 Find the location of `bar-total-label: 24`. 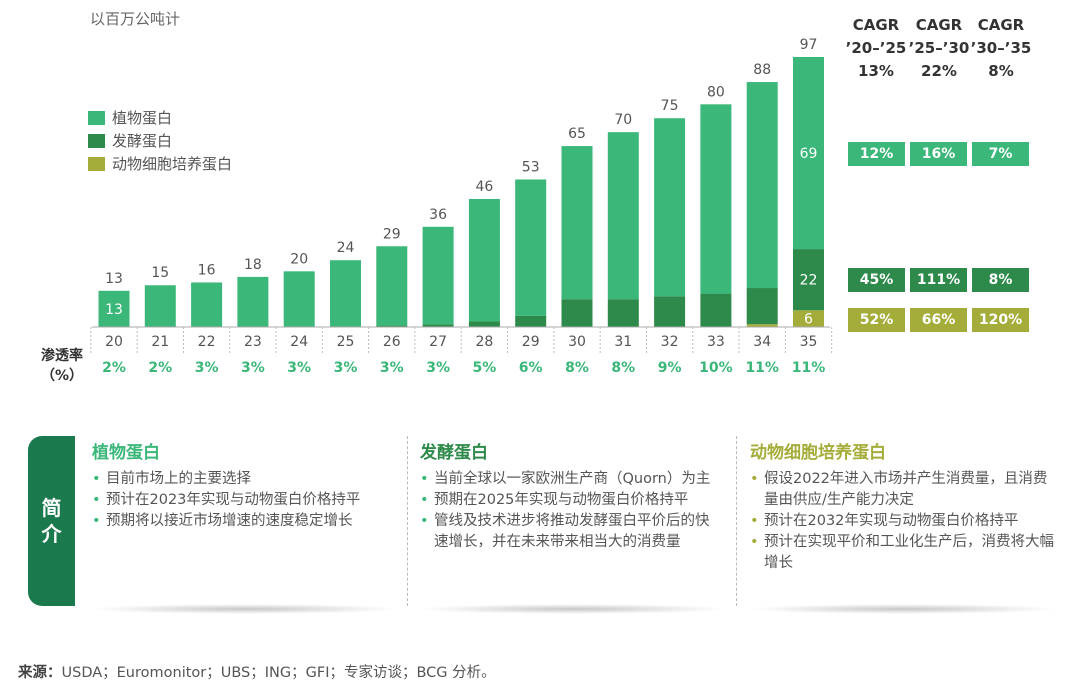

bar-total-label: 24 is located at coordinates (346, 248).